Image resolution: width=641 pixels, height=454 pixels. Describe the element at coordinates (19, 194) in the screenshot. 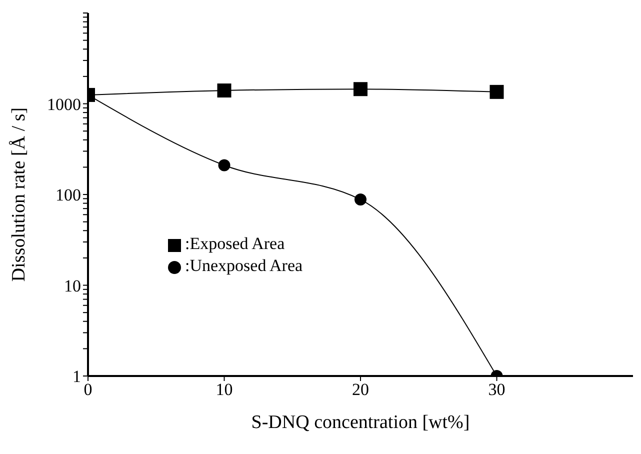

I see `y-axis-title: Dissolution rate [Å / s]` at that location.